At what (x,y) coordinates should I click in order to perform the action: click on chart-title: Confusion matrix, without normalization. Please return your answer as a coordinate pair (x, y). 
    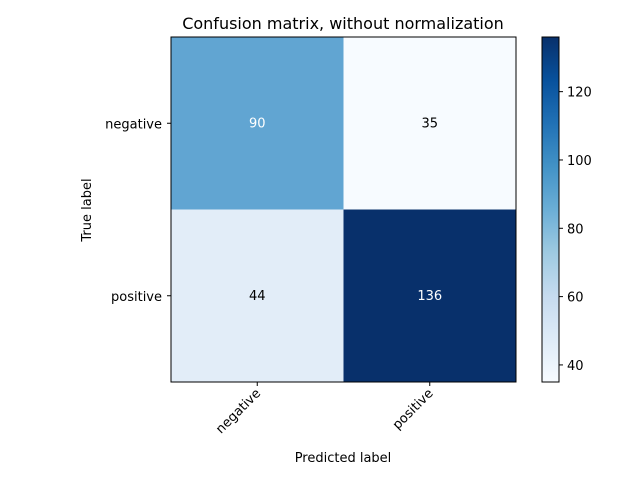
    Looking at the image, I should click on (343, 23).